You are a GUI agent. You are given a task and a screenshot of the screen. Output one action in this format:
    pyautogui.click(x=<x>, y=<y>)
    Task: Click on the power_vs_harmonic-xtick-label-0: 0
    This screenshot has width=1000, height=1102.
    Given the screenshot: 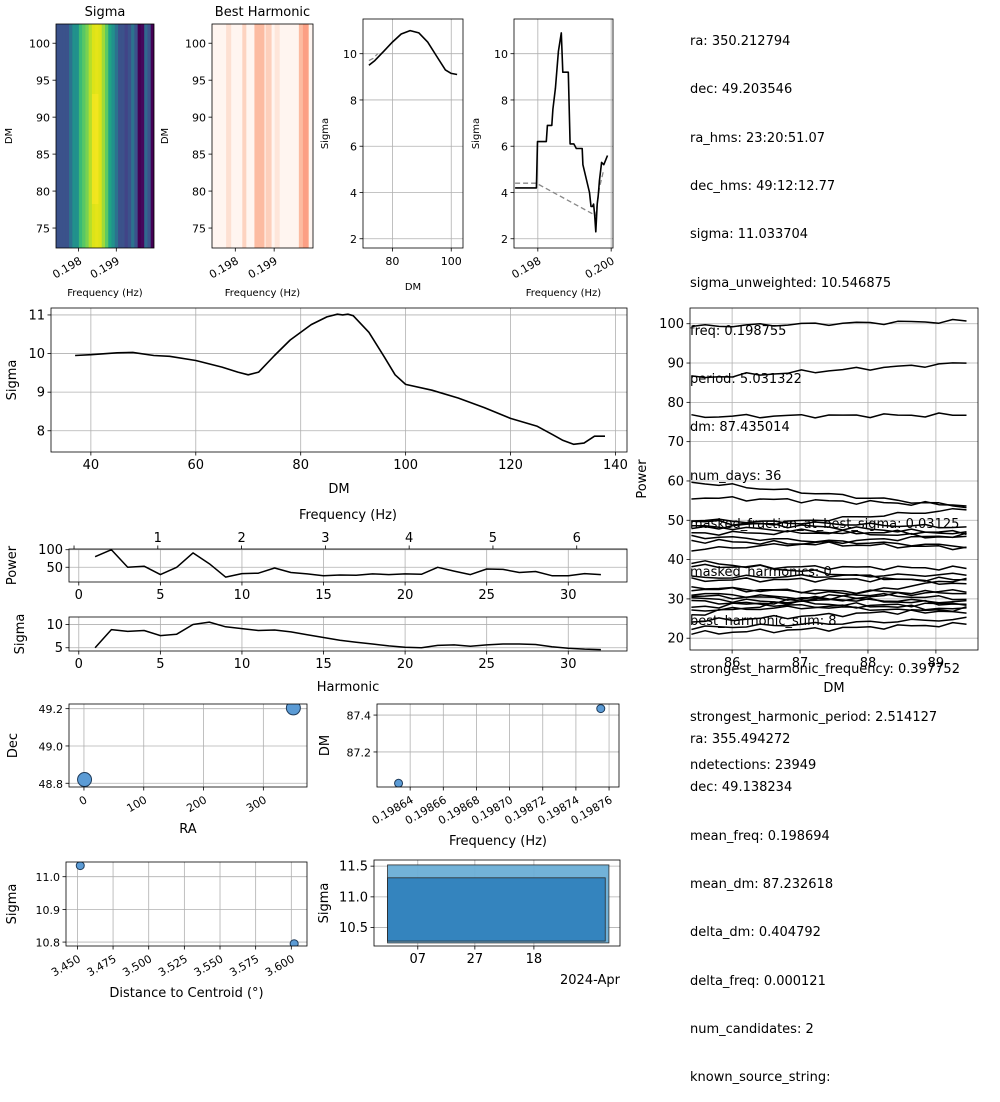 What is the action you would take?
    pyautogui.click(x=79, y=595)
    